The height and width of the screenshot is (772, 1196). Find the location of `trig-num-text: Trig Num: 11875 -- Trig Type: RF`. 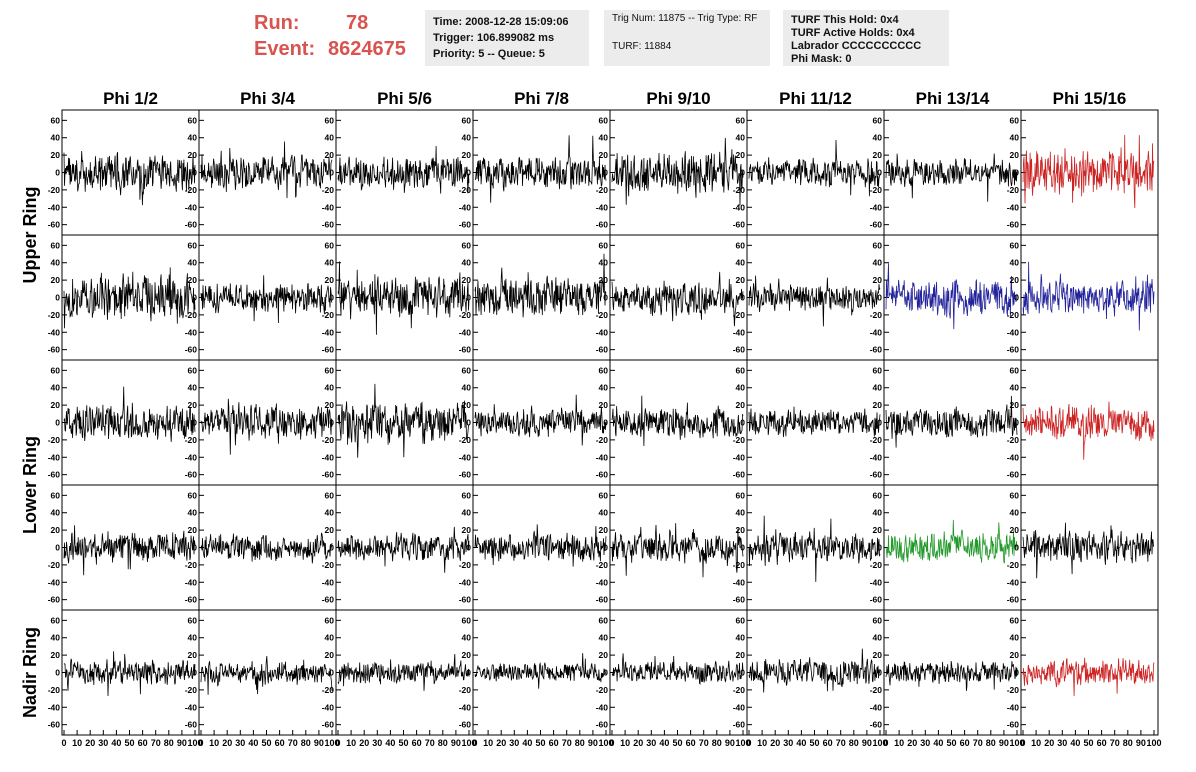

trig-num-text: Trig Num: 11875 -- Trig Type: RF is located at coordinates (685, 18).